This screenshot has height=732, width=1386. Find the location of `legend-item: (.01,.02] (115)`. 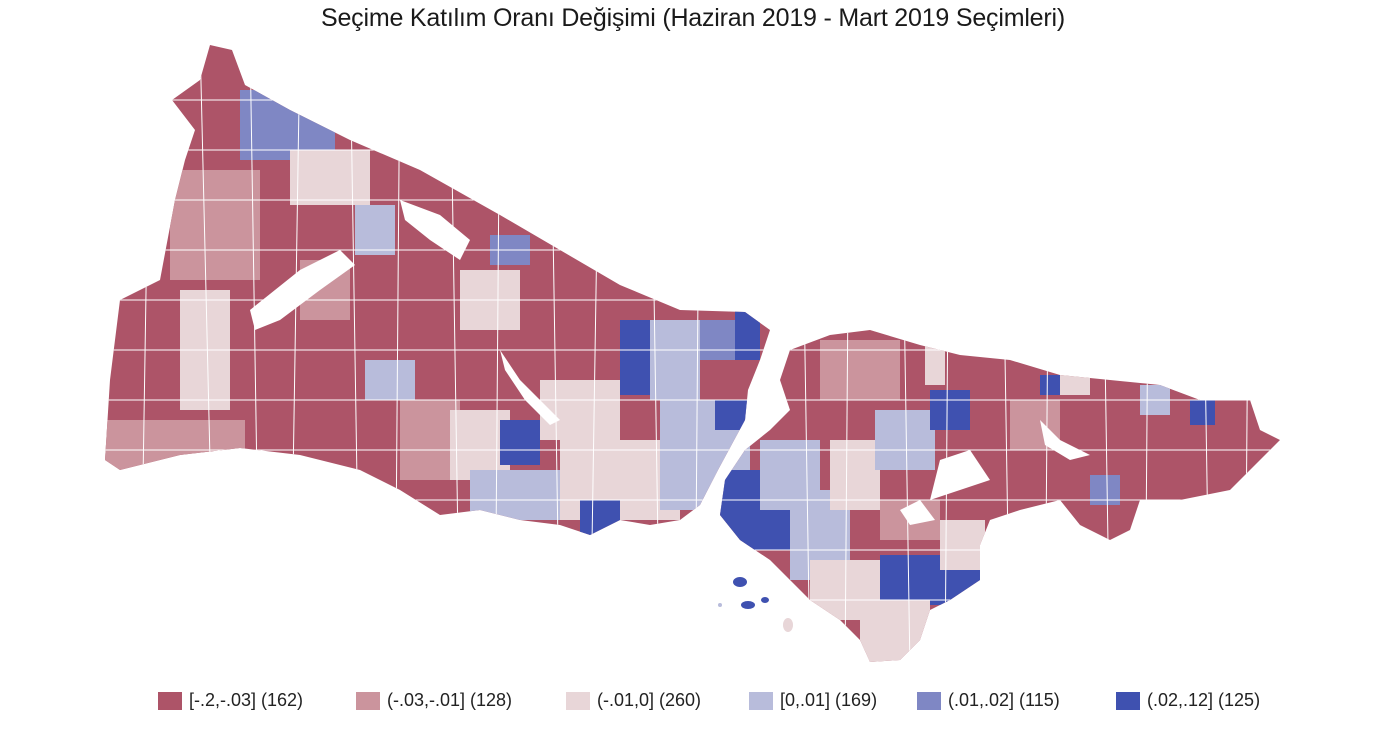

legend-item: (.01,.02] (115) is located at coordinates (988, 700).